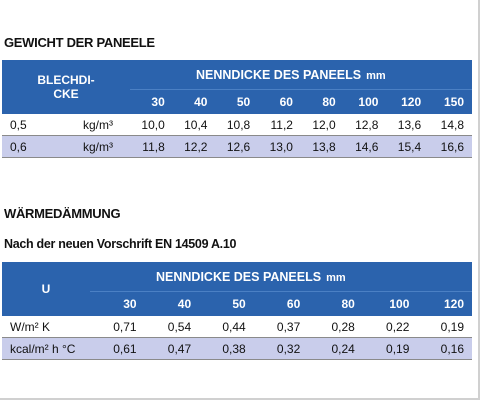  What do you see at coordinates (408, 146) in the screenshot?
I see `cell: 15,4` at bounding box center [408, 146].